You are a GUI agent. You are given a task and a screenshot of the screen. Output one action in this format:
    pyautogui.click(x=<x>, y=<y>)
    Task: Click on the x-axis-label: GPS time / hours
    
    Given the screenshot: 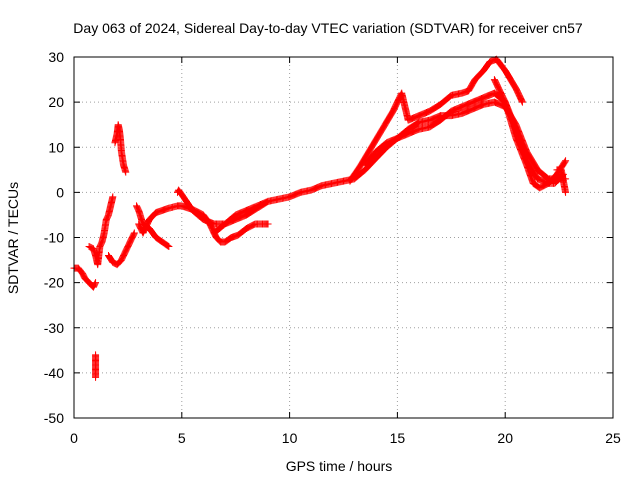 What is the action you would take?
    pyautogui.click(x=339, y=466)
    